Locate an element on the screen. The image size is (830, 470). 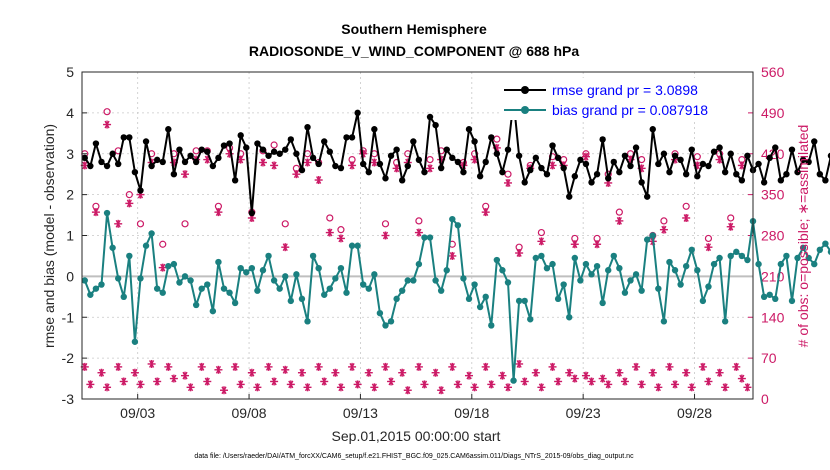
legend-bias-marker is located at coordinates (525, 110).